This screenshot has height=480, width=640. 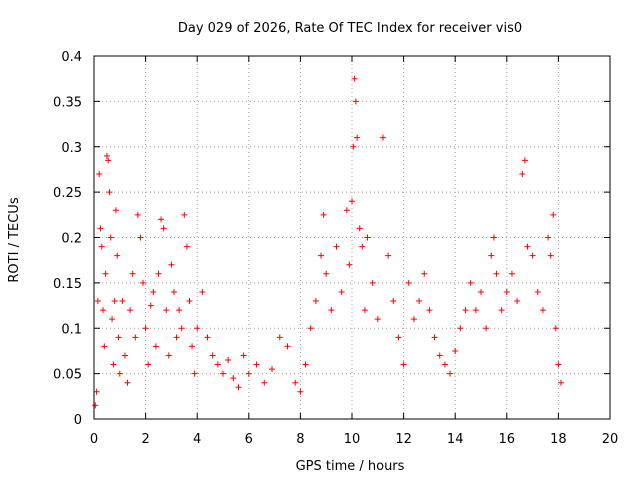 What do you see at coordinates (507, 439) in the screenshot?
I see `x-tick-label: 16` at bounding box center [507, 439].